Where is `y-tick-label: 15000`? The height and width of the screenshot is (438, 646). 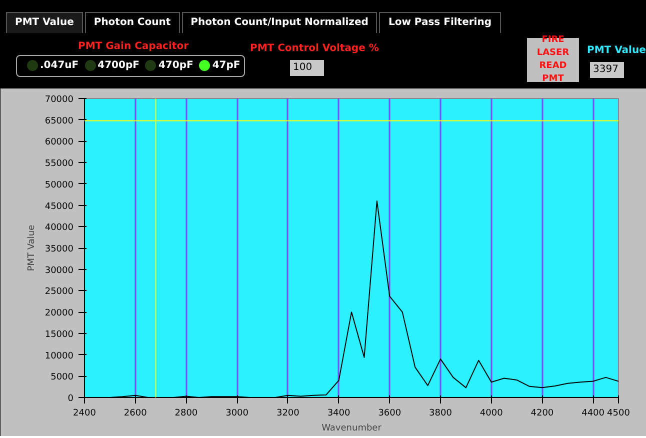 y-tick-label: 15000 is located at coordinates (59, 335).